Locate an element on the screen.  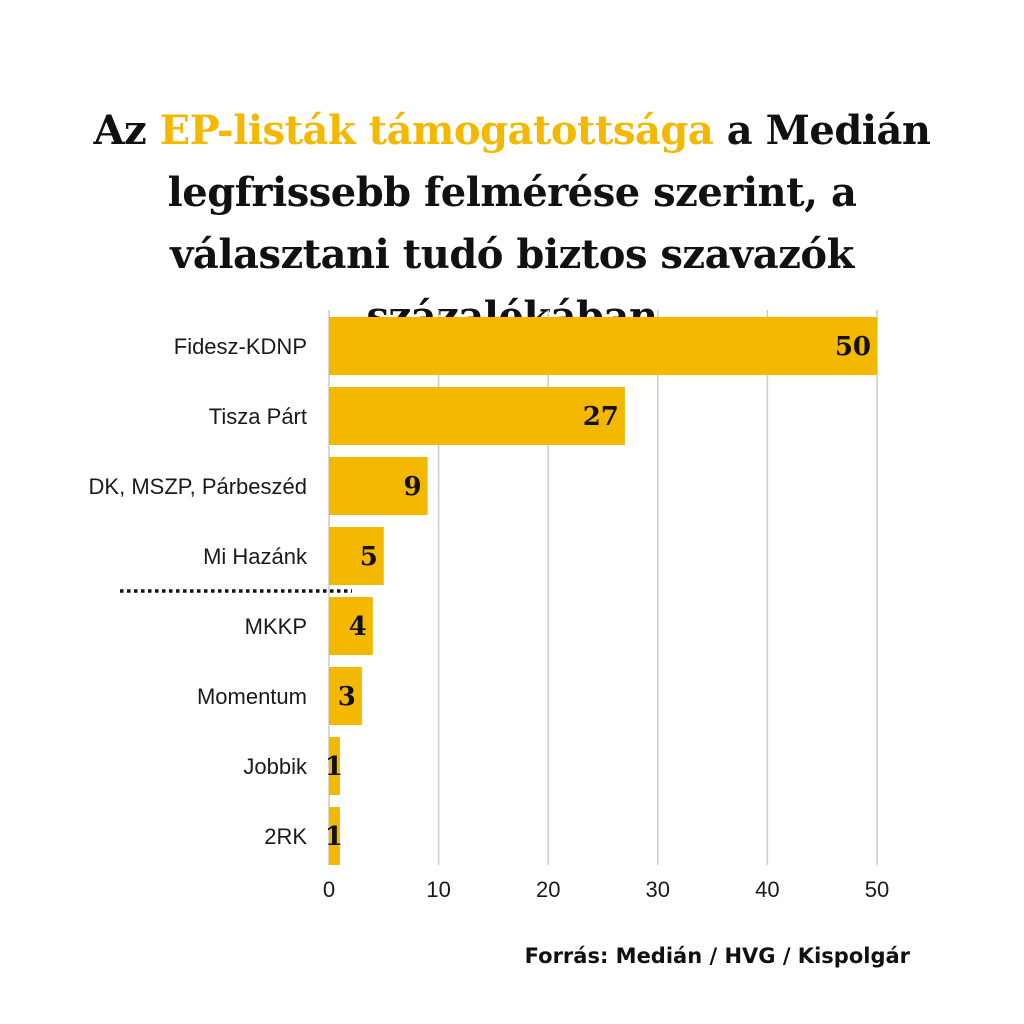
x-tick-label: 10 is located at coordinates (438, 889).